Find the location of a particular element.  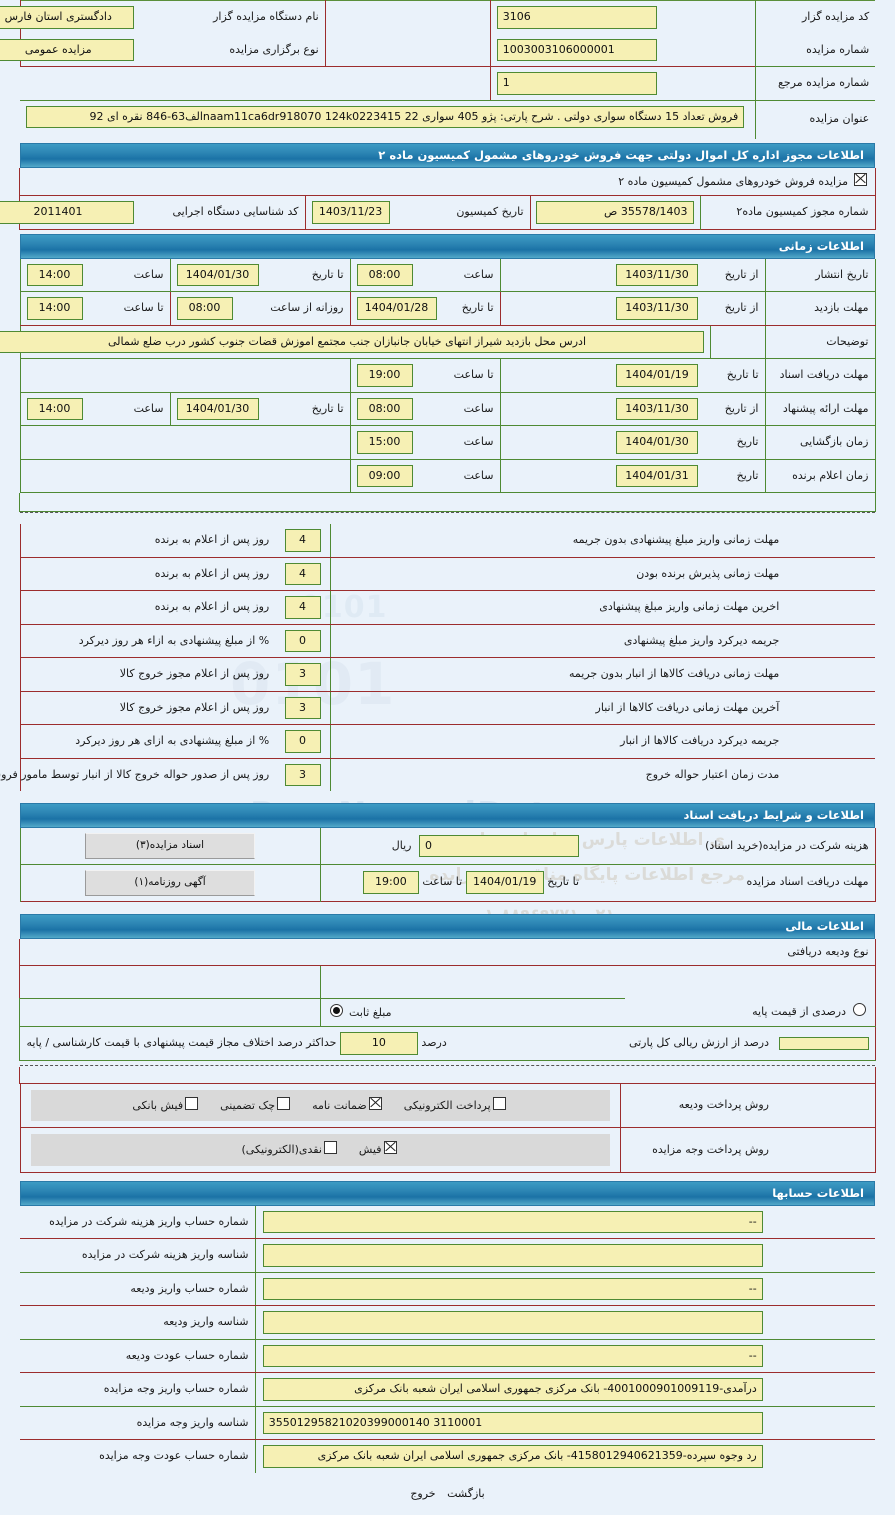

row-label-auction-payment: روش پرداخت وجه مزایده is located at coordinates (697, 1149).